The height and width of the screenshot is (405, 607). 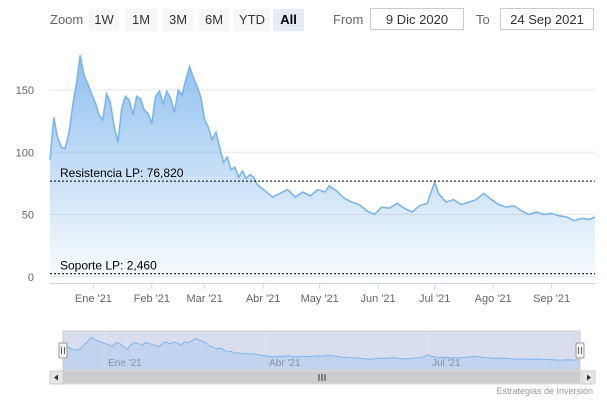 What do you see at coordinates (108, 266) in the screenshot?
I see `plot-line-label: Soporte LP: 2,460` at bounding box center [108, 266].